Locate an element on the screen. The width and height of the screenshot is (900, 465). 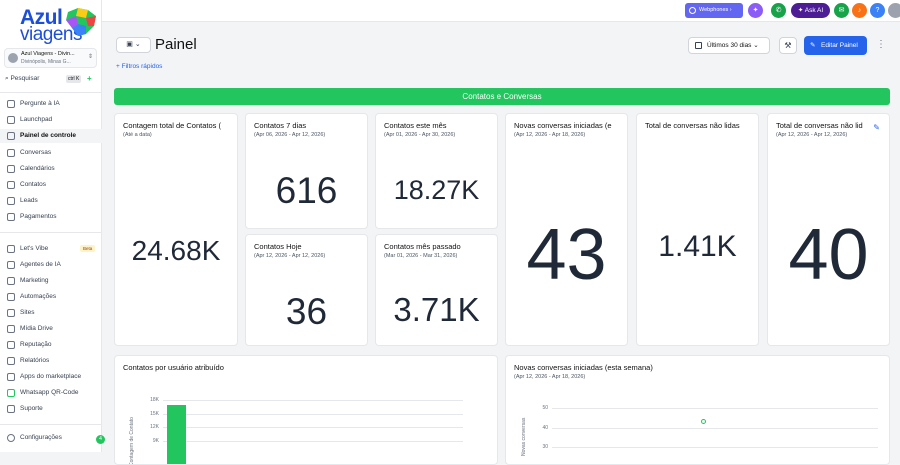
y-tick-label: 18K is located at coordinates (147, 400).